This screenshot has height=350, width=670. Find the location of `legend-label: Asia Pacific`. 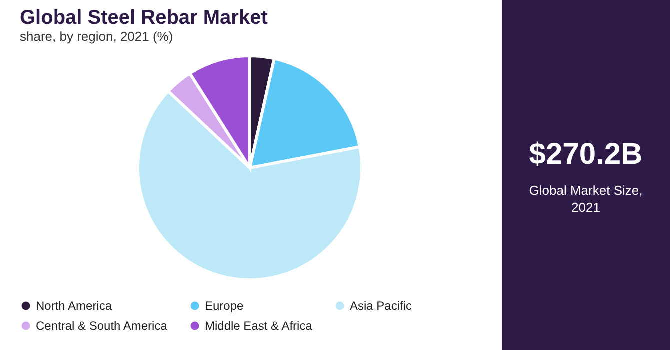

legend-label: Asia Pacific is located at coordinates (381, 306).